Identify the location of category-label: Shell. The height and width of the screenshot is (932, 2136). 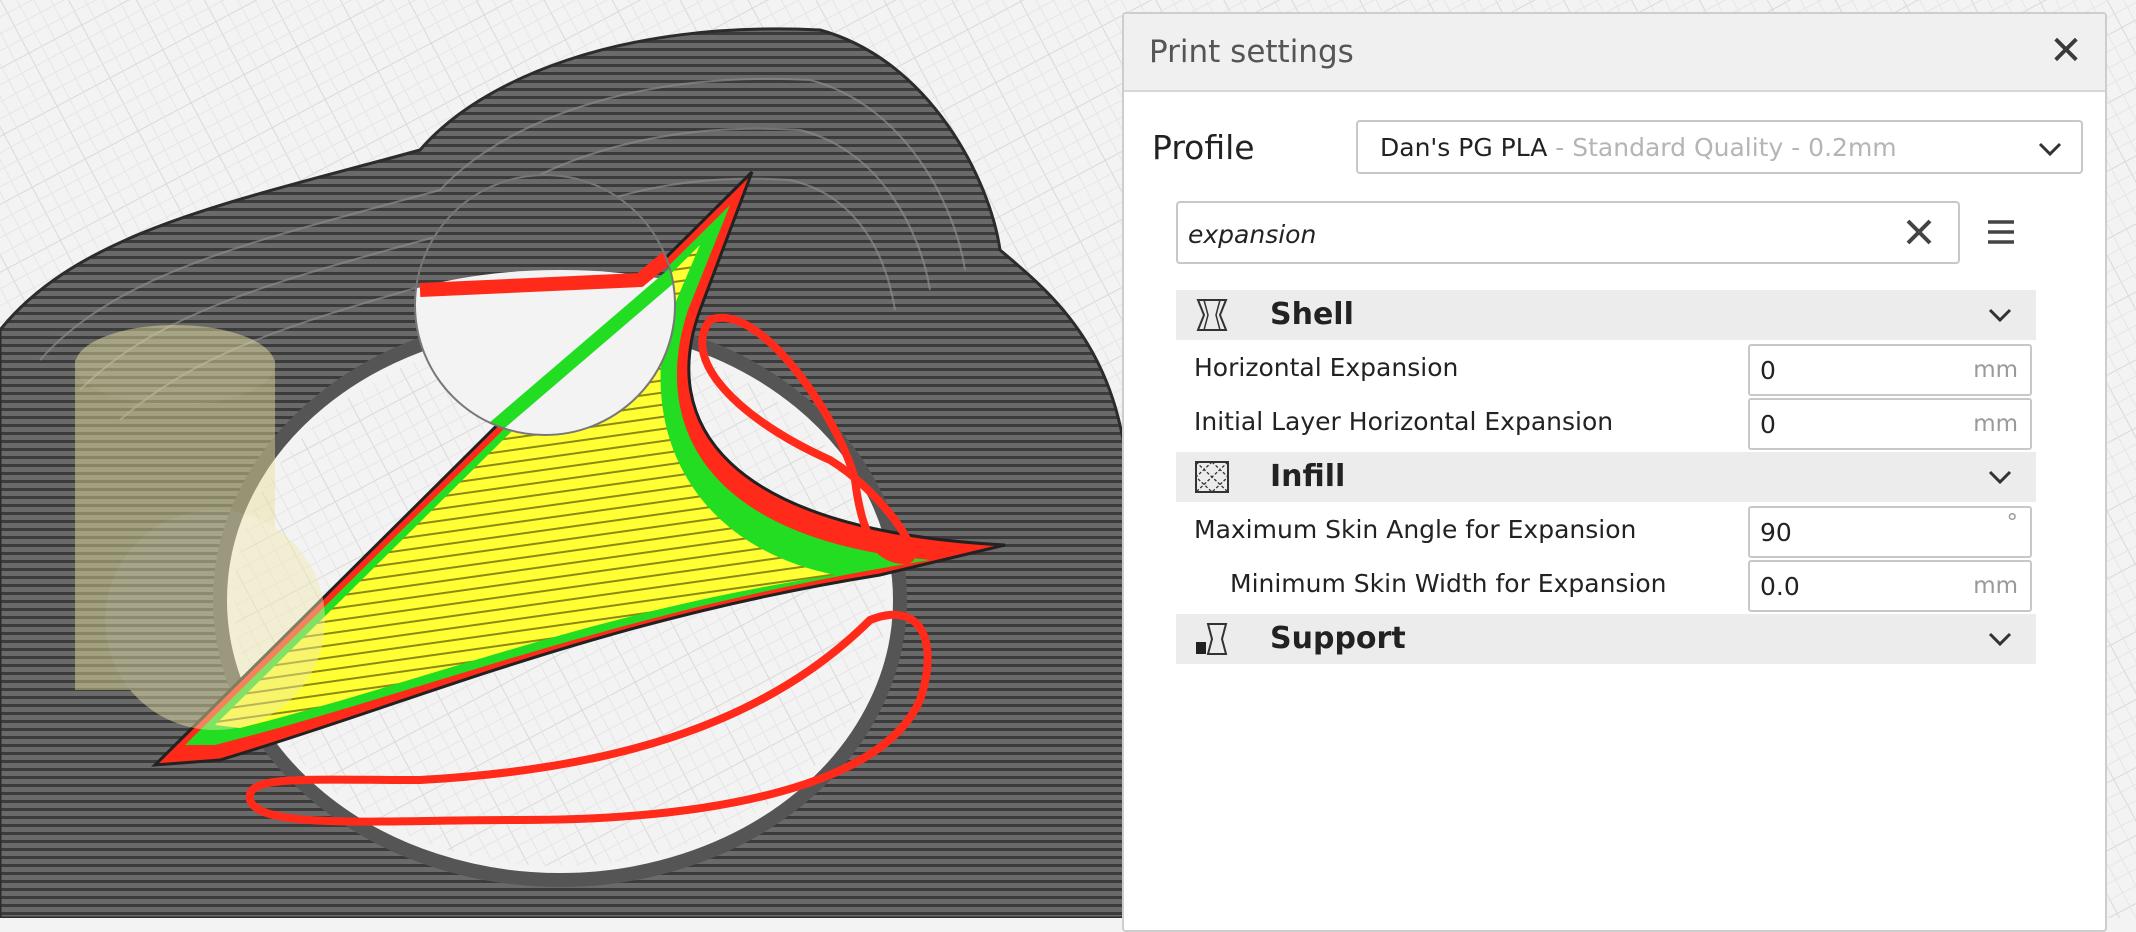
(1312, 314).